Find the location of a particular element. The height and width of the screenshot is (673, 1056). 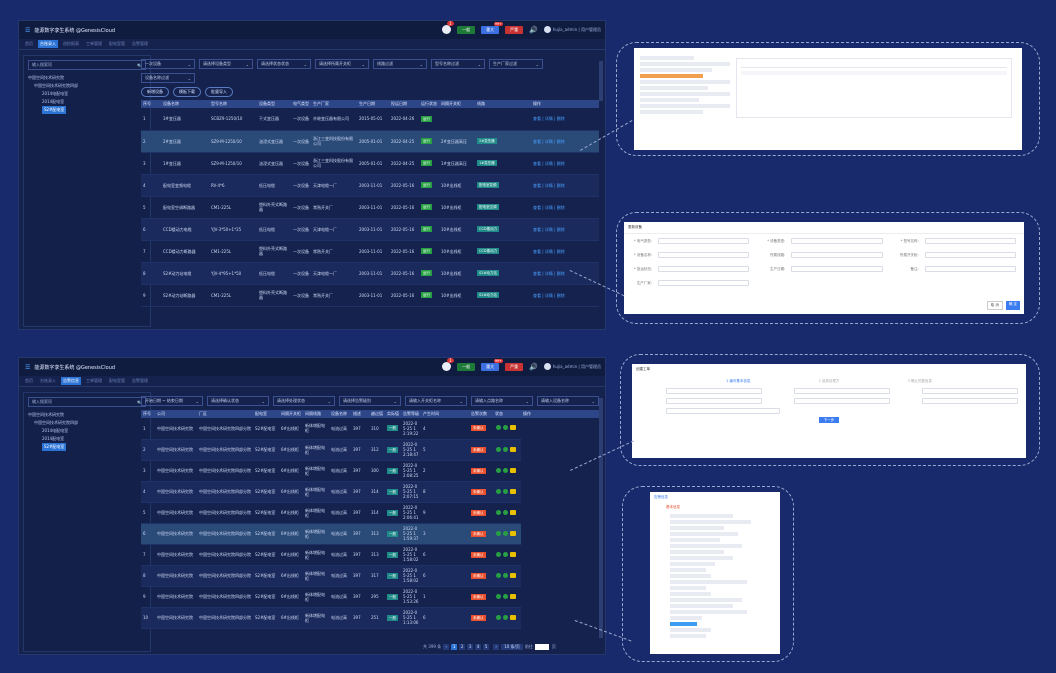

page-3: 3 is located at coordinates (470, 647).